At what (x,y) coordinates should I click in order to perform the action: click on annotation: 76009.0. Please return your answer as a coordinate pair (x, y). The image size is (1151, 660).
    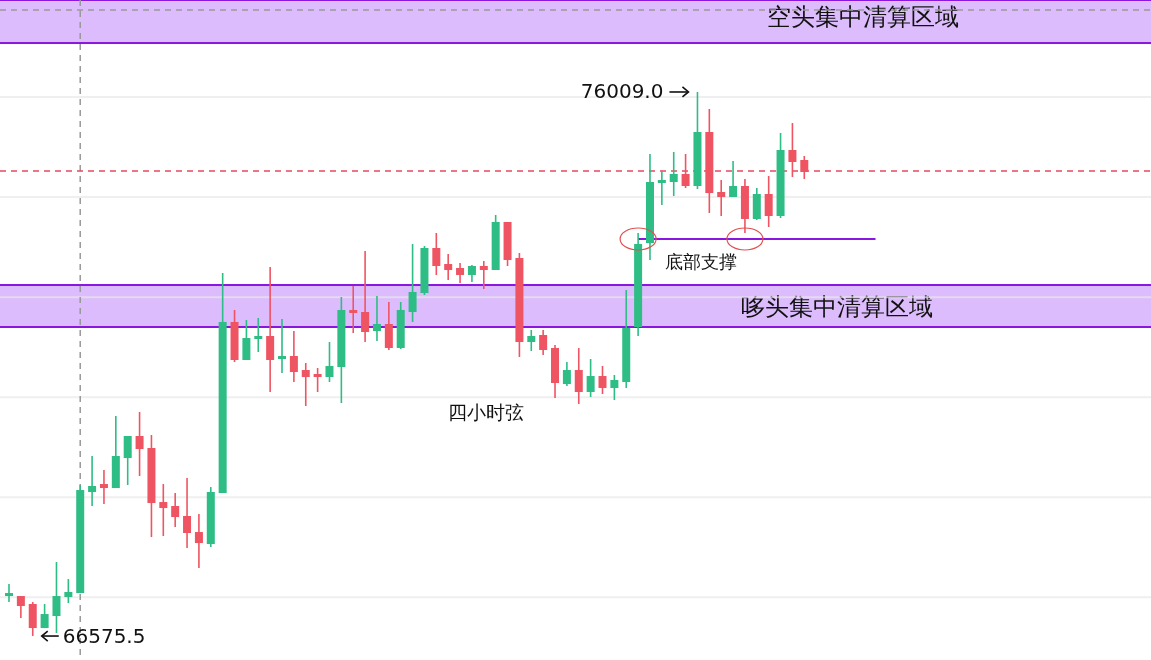
    Looking at the image, I should click on (622, 90).